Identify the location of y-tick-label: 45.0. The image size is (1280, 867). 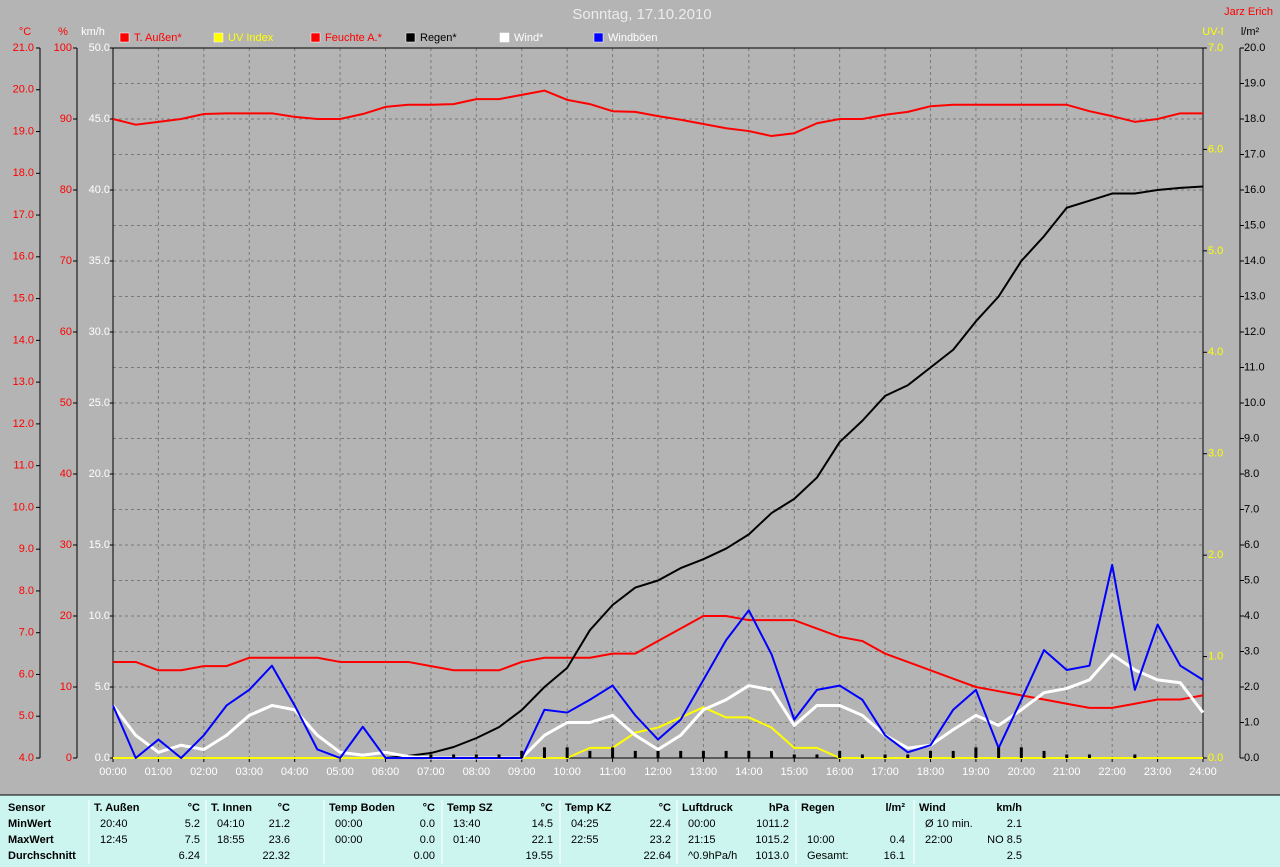
(99, 119).